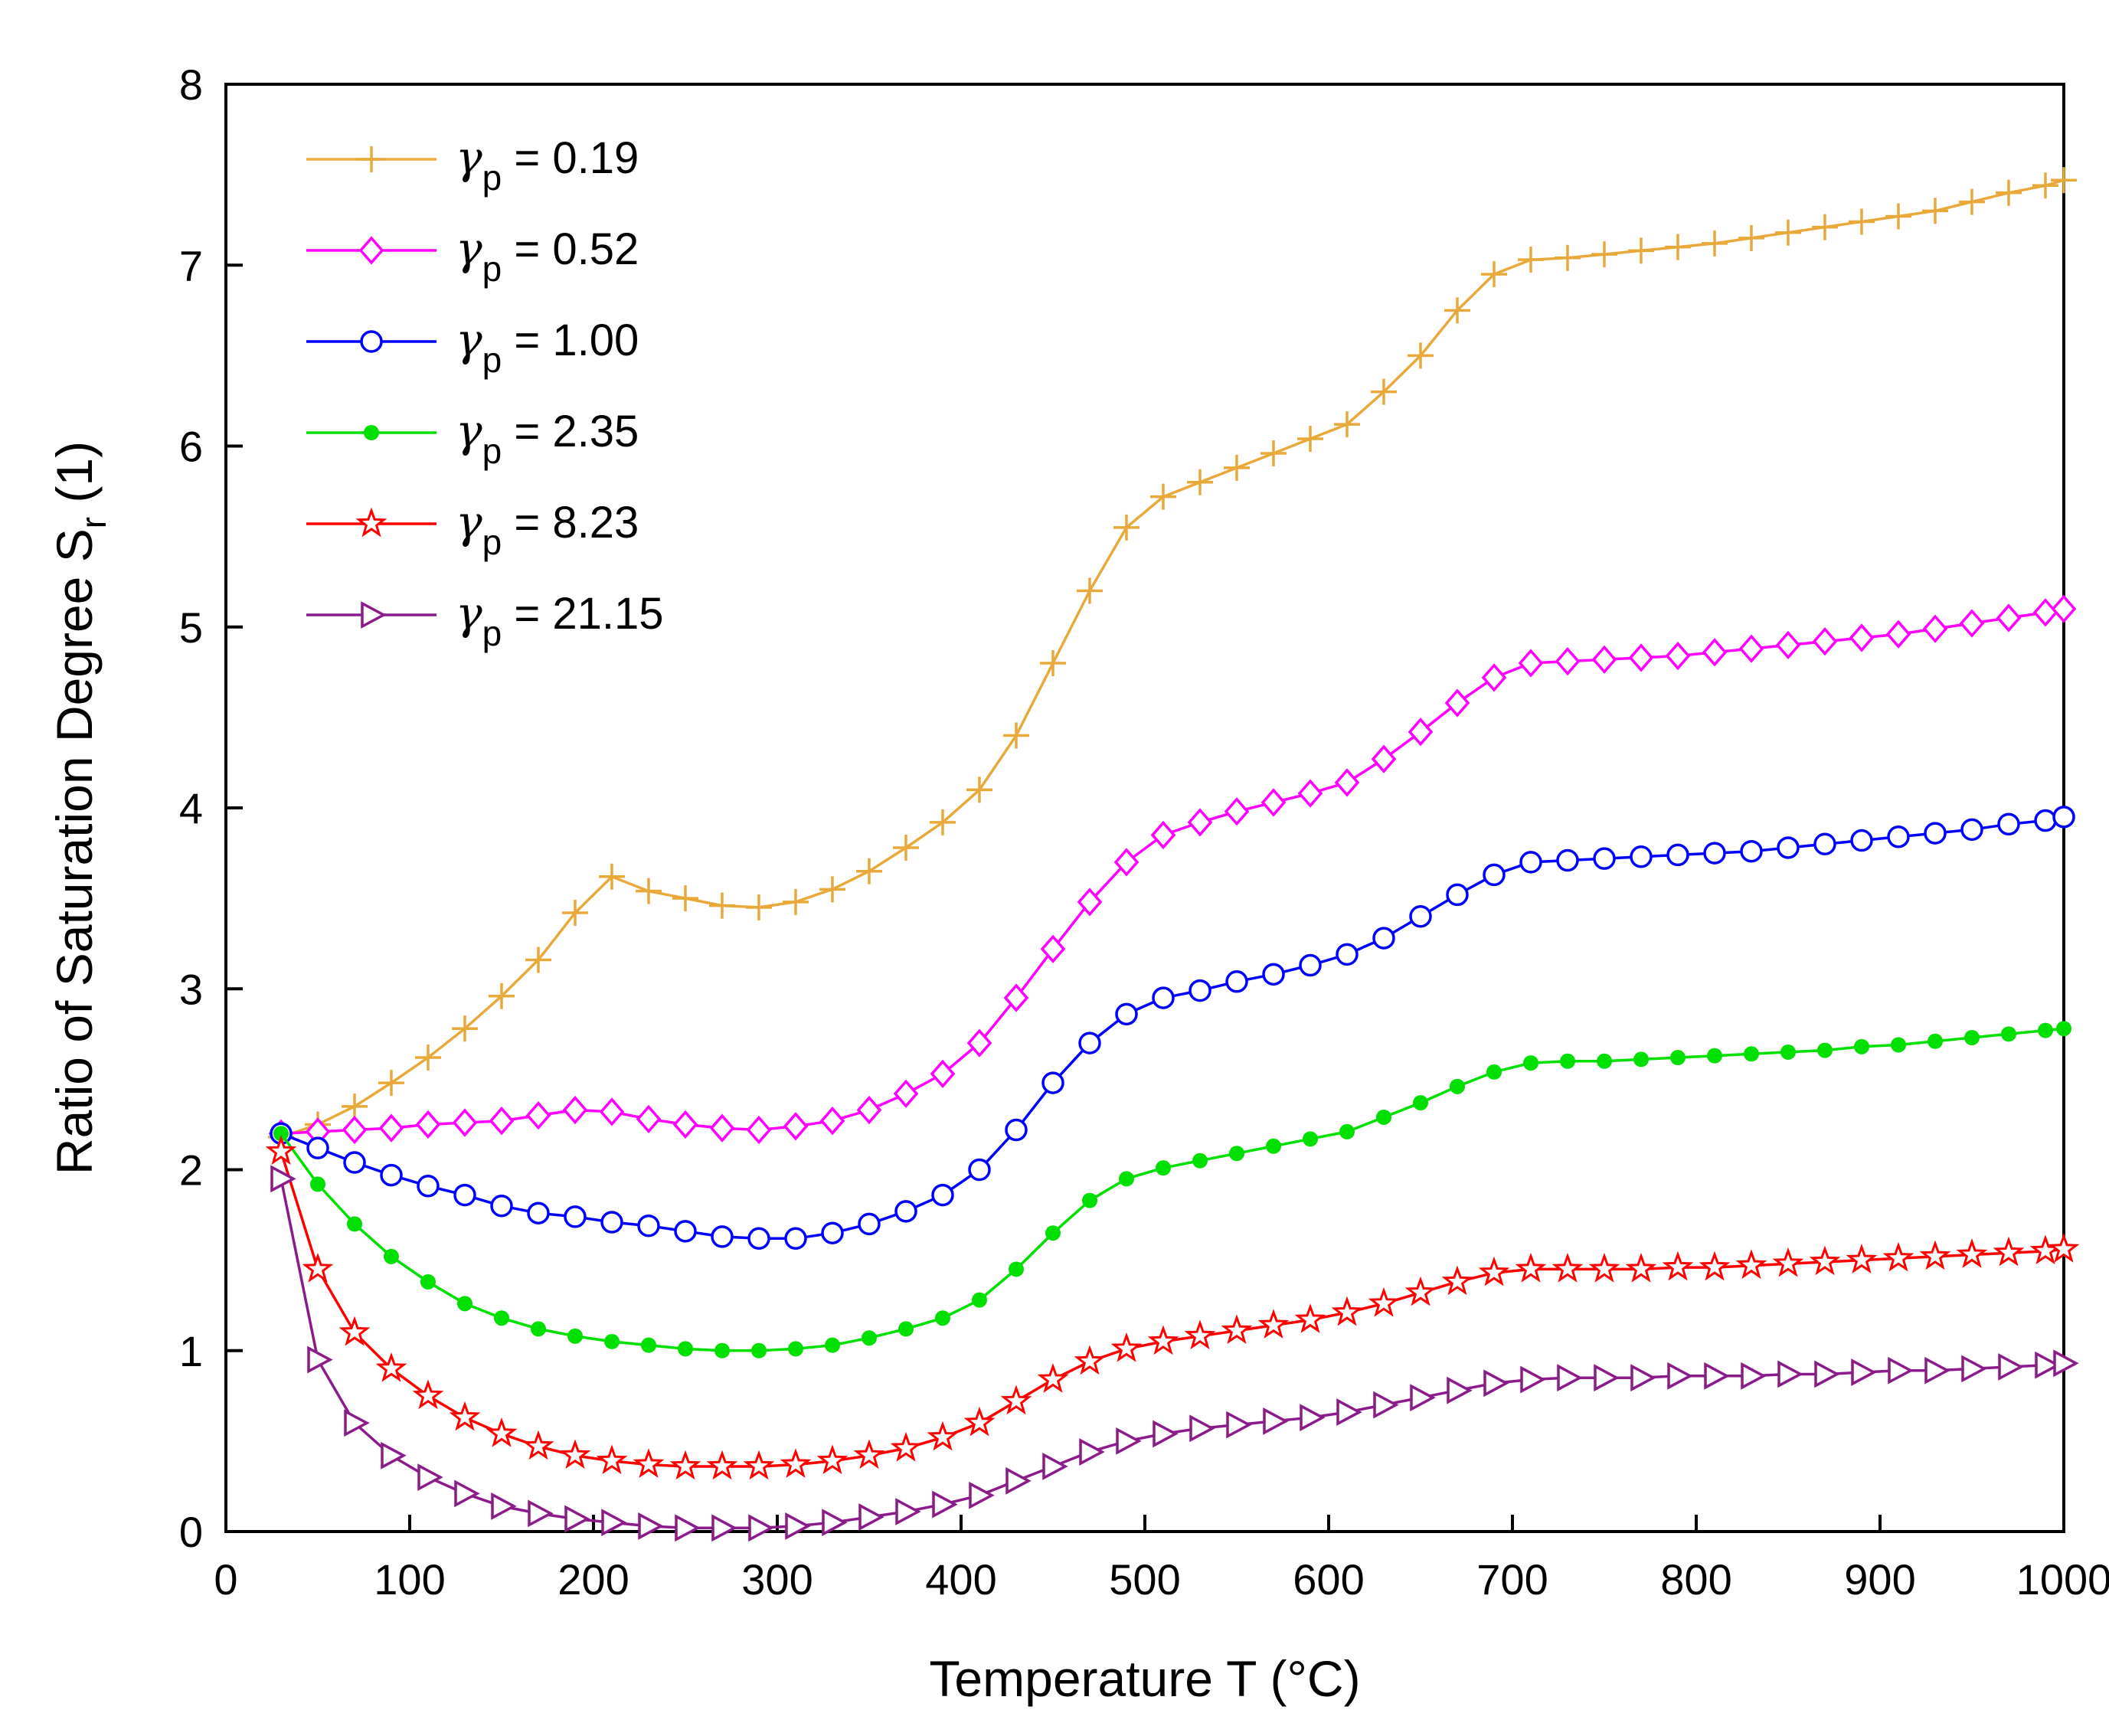  I want to click on legend-label-value-4: = 8.23, so click(570, 523).